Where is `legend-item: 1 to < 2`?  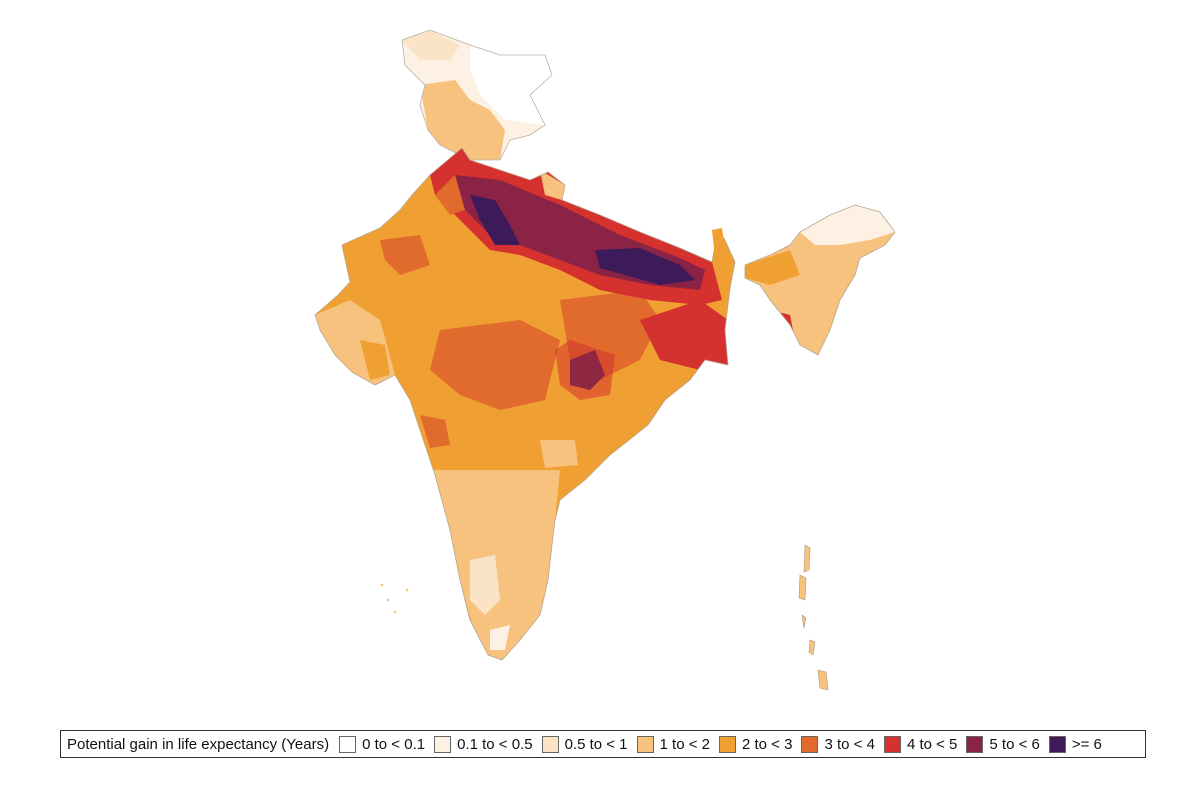 legend-item: 1 to < 2 is located at coordinates (673, 744).